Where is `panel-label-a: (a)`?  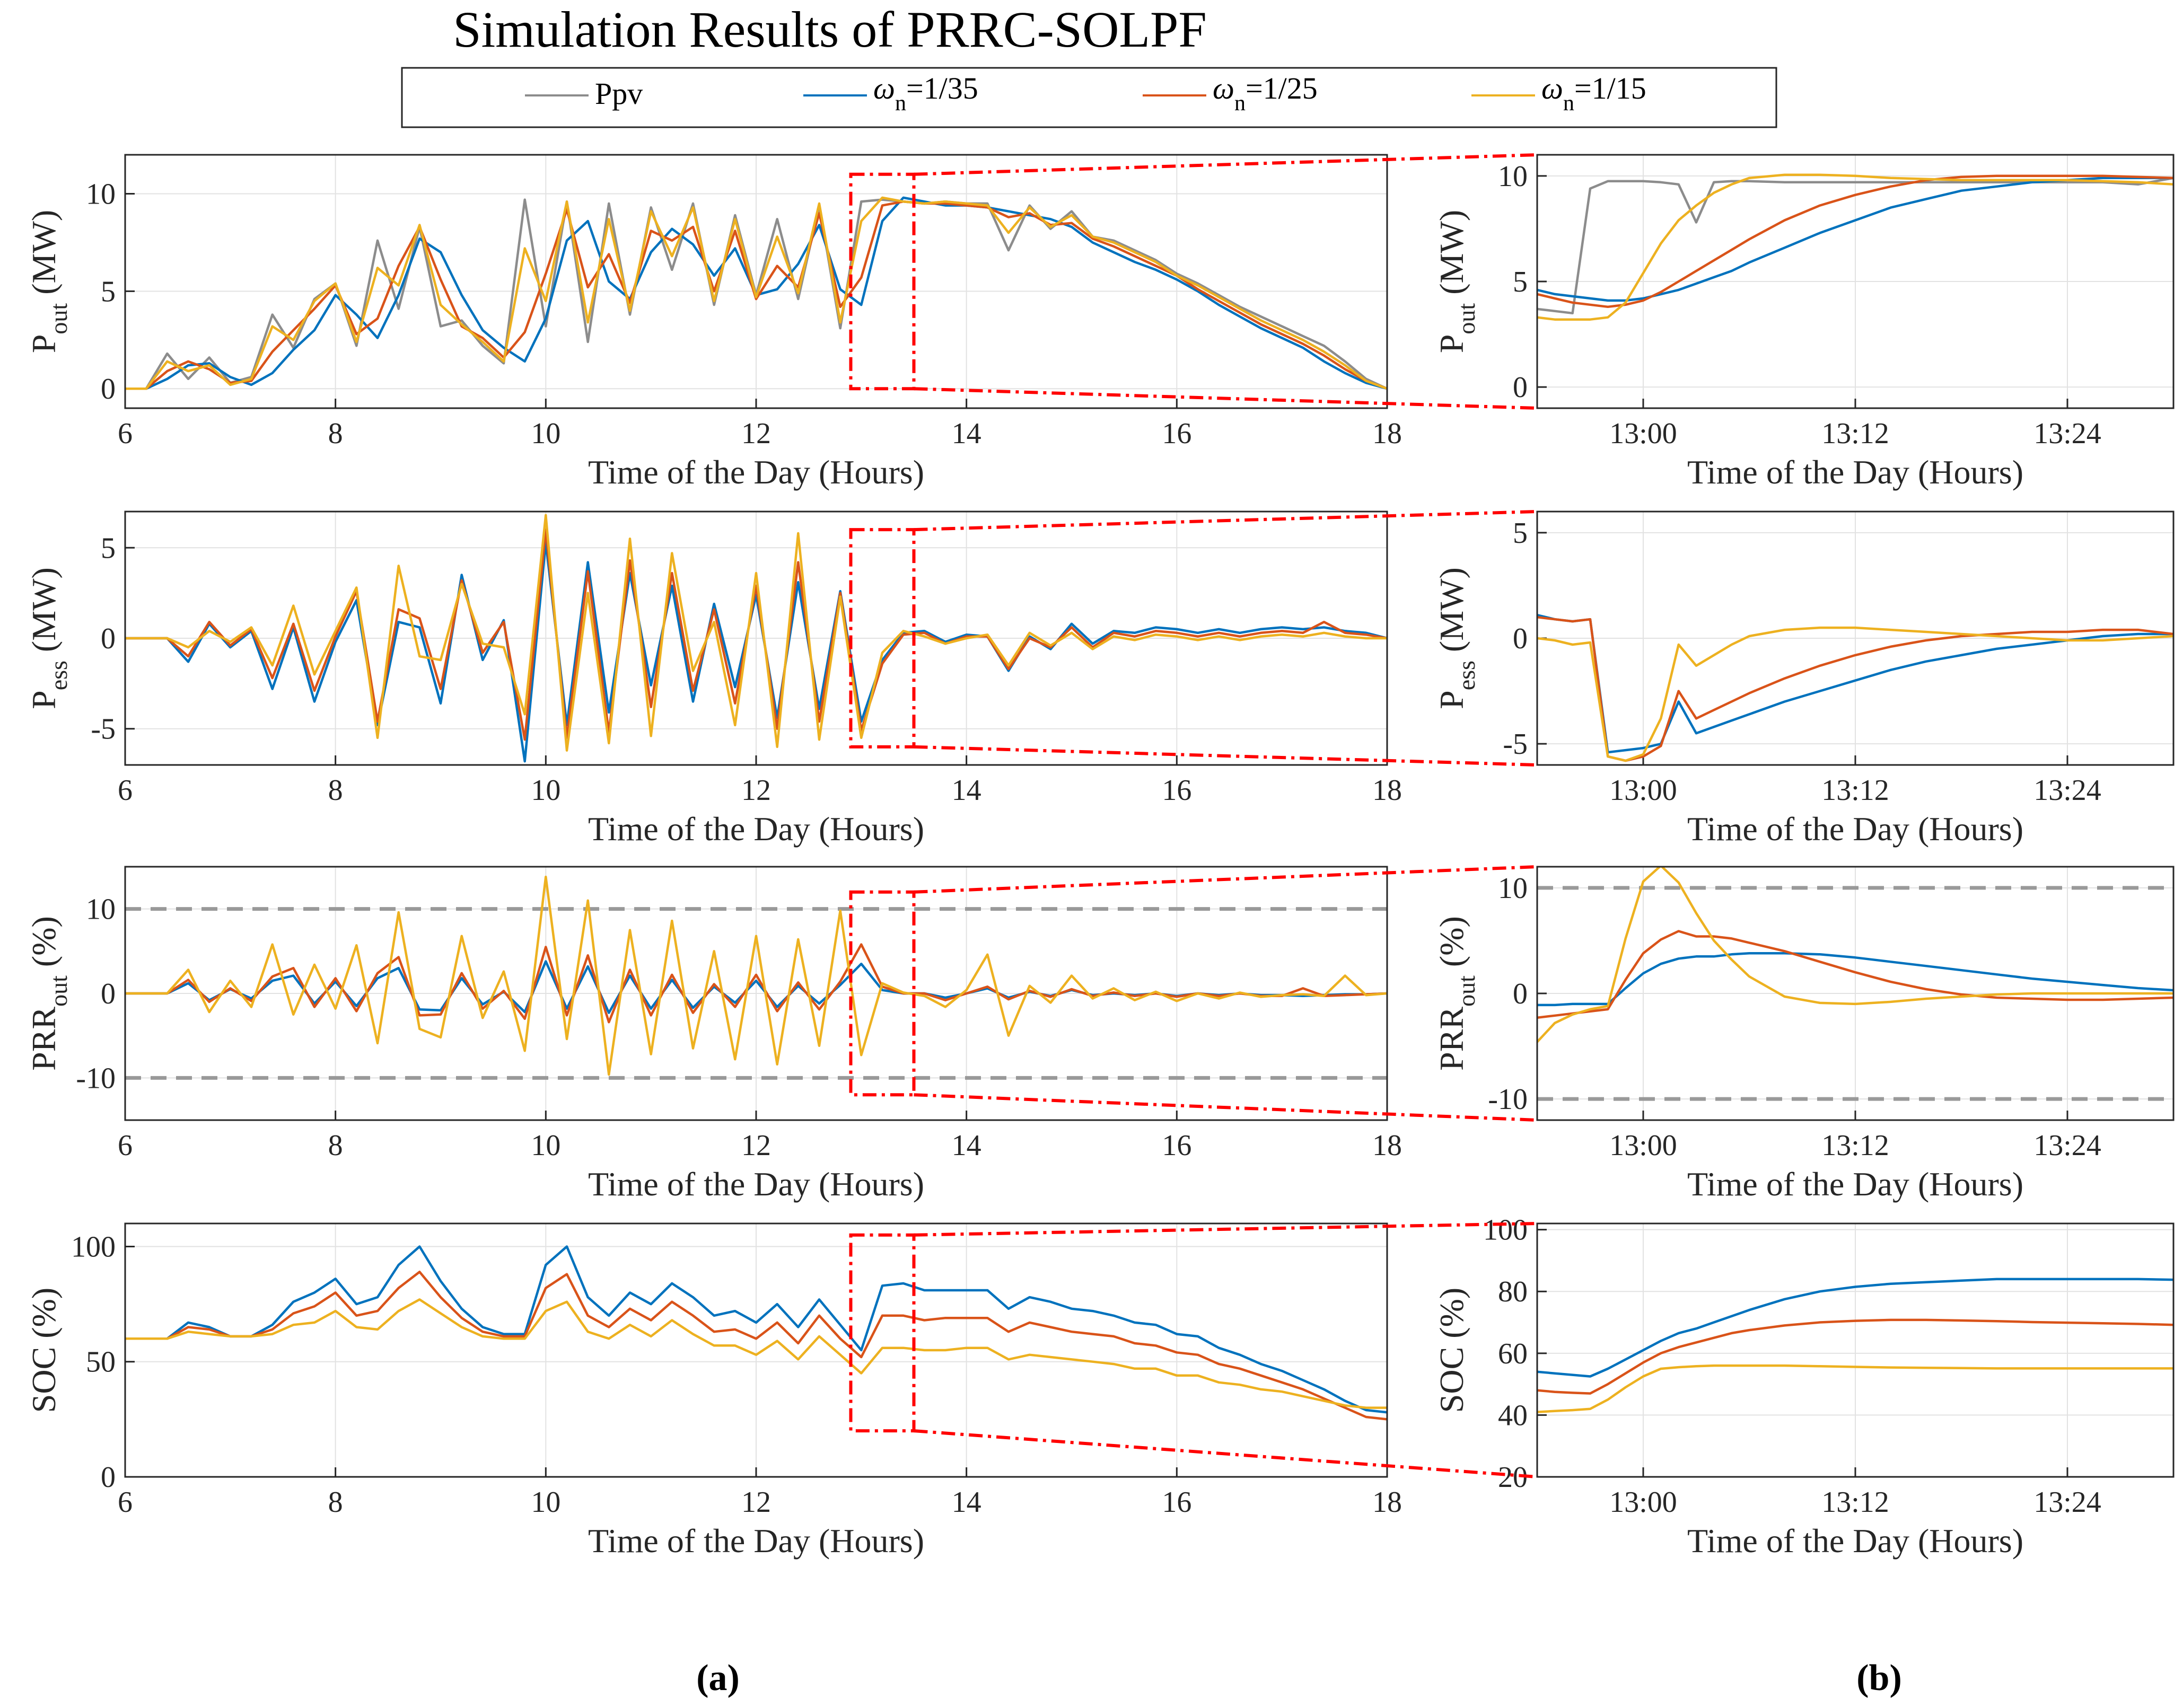
panel-label-a: (a) is located at coordinates (718, 1678).